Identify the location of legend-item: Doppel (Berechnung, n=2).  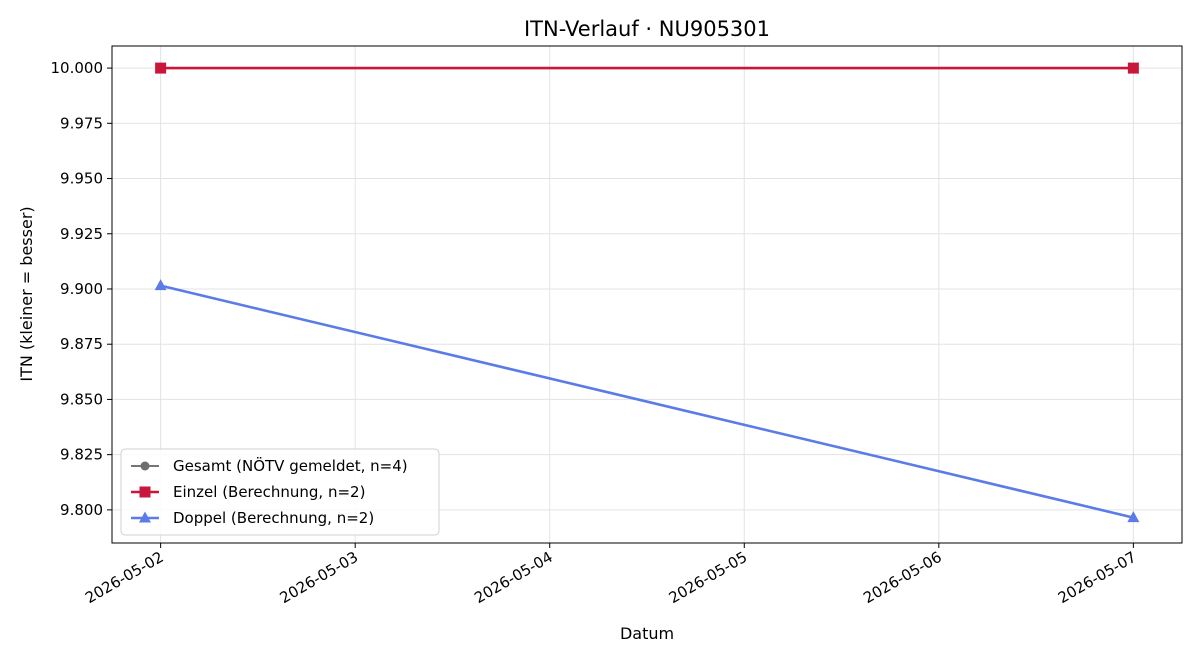
(252, 518).